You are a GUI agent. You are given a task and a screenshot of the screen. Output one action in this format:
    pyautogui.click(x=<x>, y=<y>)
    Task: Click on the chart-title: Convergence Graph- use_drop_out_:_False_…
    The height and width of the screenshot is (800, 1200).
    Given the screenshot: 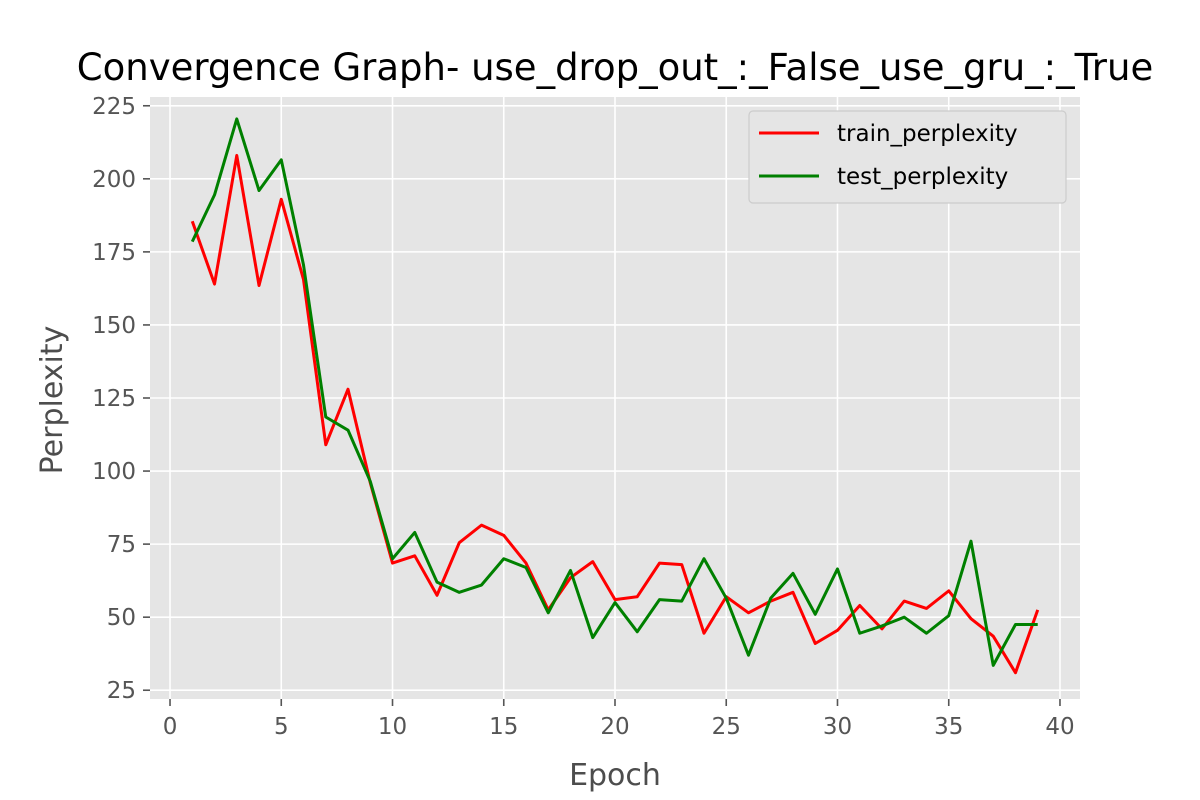 What is the action you would take?
    pyautogui.click(x=615, y=67)
    